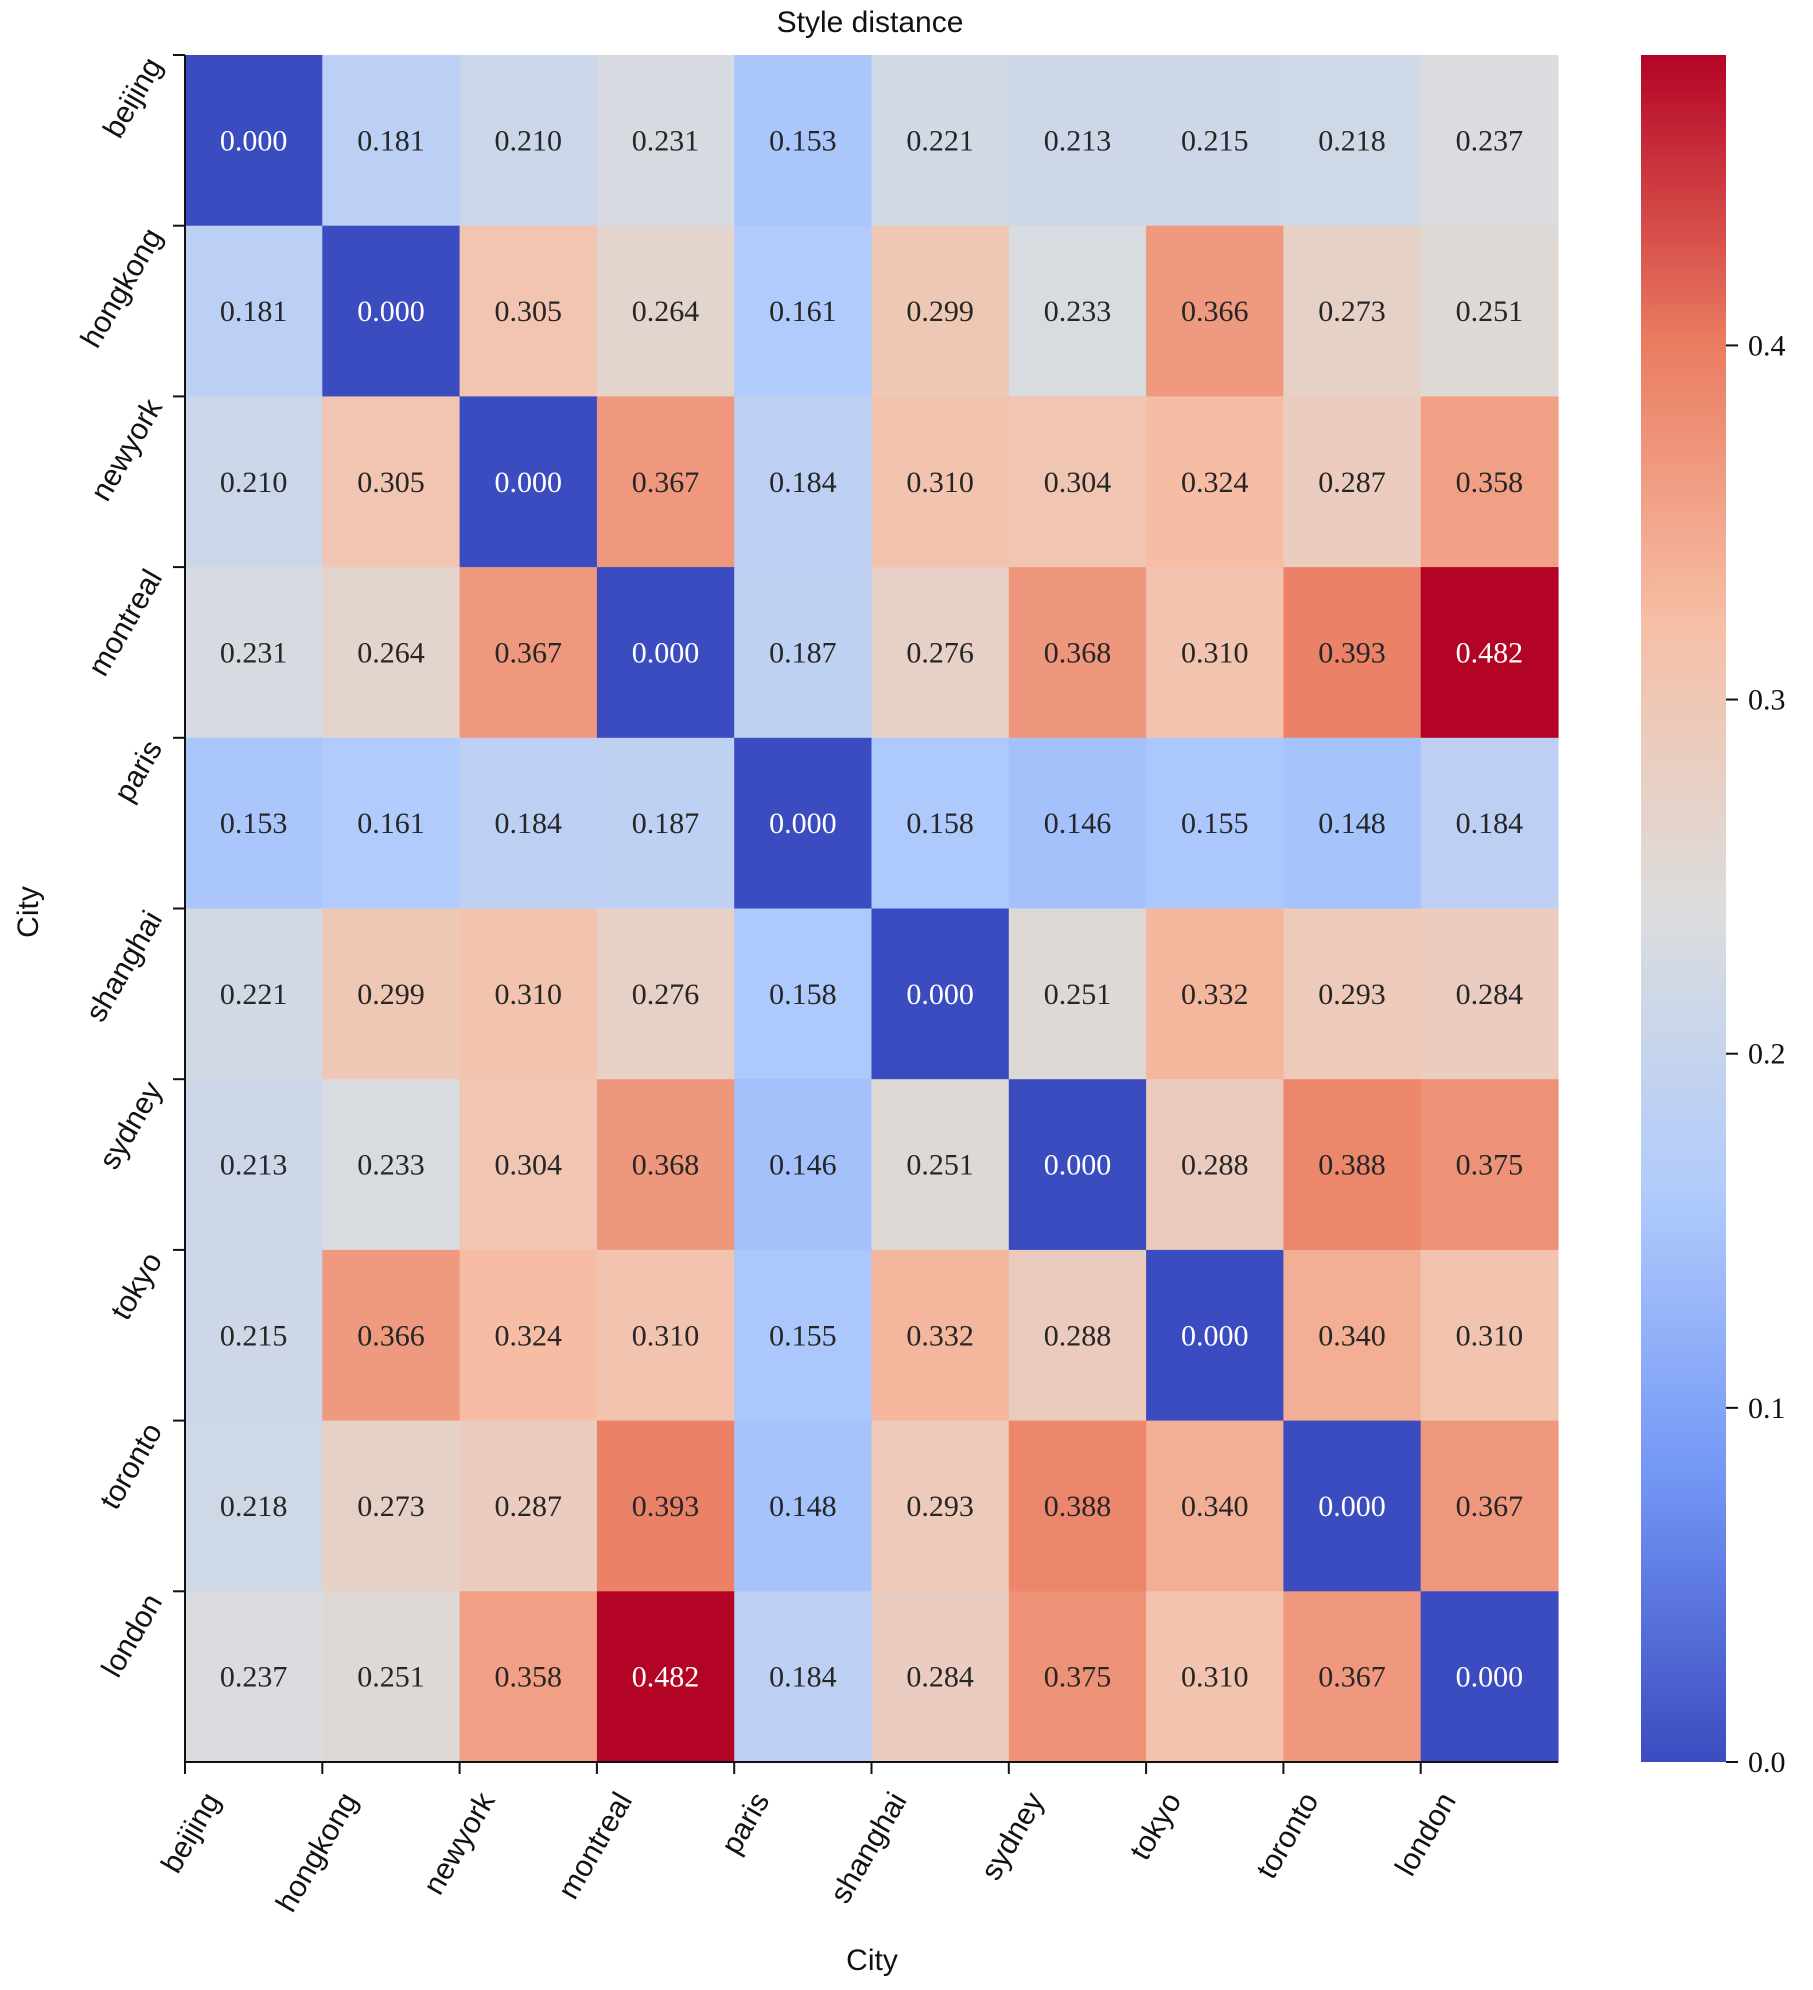 The height and width of the screenshot is (1990, 1813). I want to click on heatmap-cell-beijing-toronto, so click(1352, 141).